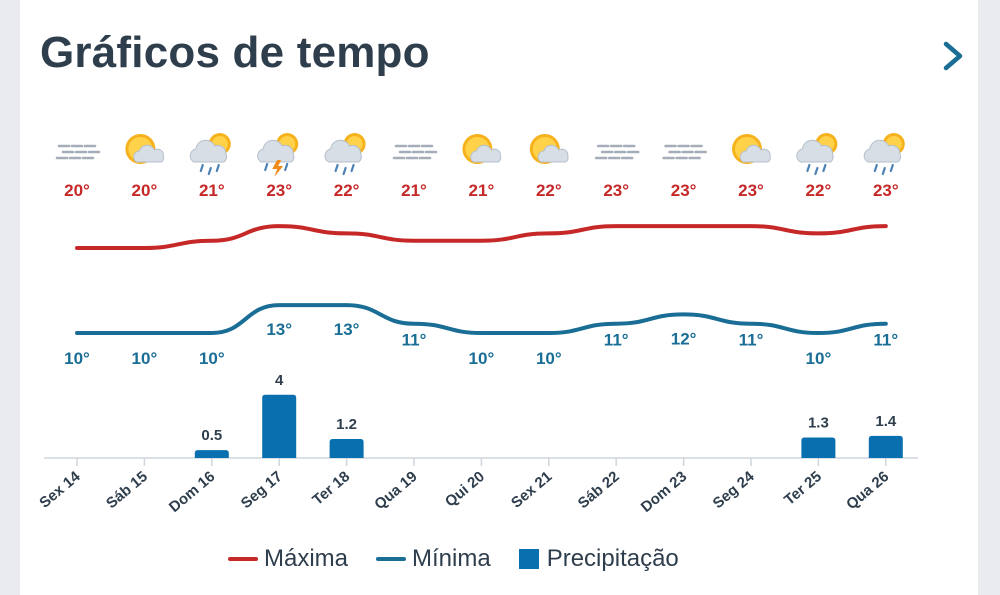 The width and height of the screenshot is (1000, 595). Describe the element at coordinates (734, 490) in the screenshot. I see `x-tick-label: Seg 24` at that location.